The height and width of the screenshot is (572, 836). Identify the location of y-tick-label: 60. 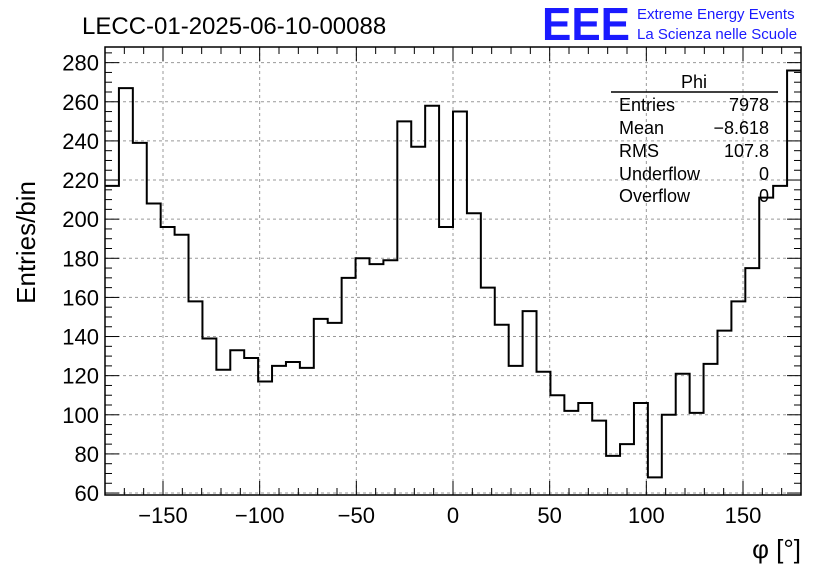
(87, 493).